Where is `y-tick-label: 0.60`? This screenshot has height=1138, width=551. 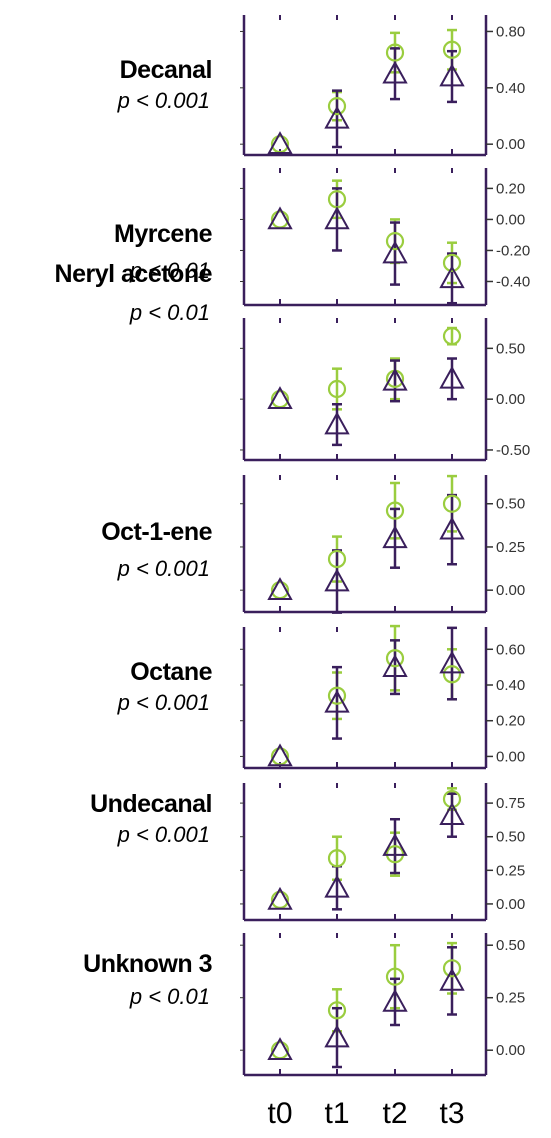 y-tick-label: 0.60 is located at coordinates (510, 649).